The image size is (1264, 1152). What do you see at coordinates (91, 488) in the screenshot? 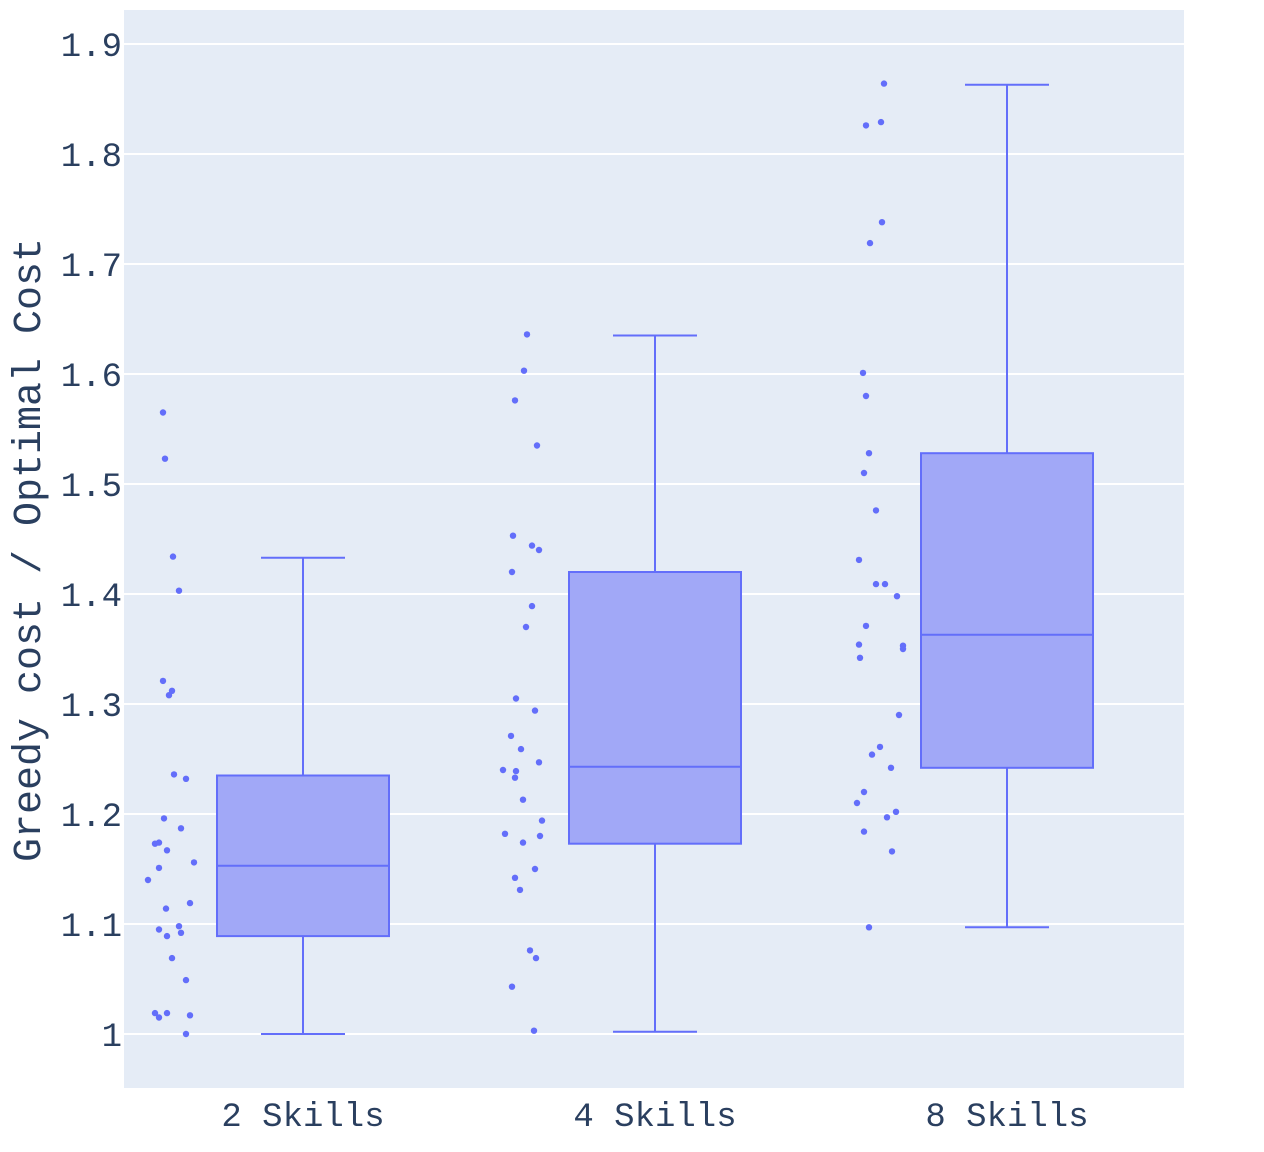
I see `y-tick-label: 1.5` at bounding box center [91, 488].